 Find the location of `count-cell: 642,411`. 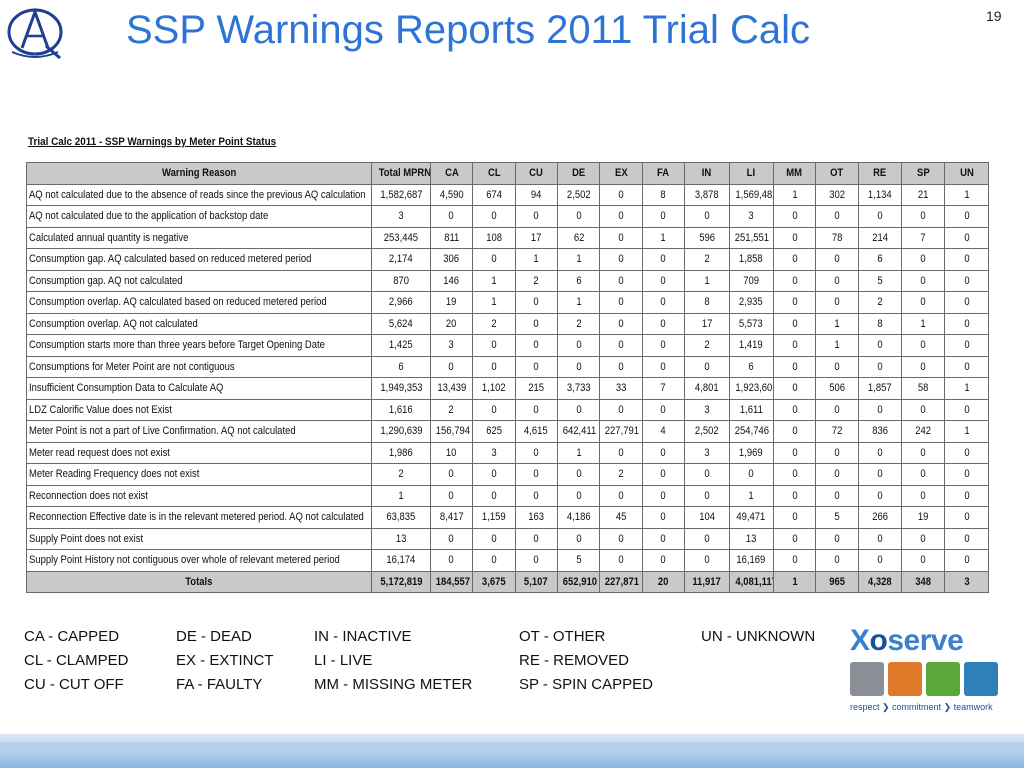

count-cell: 642,411 is located at coordinates (578, 431).